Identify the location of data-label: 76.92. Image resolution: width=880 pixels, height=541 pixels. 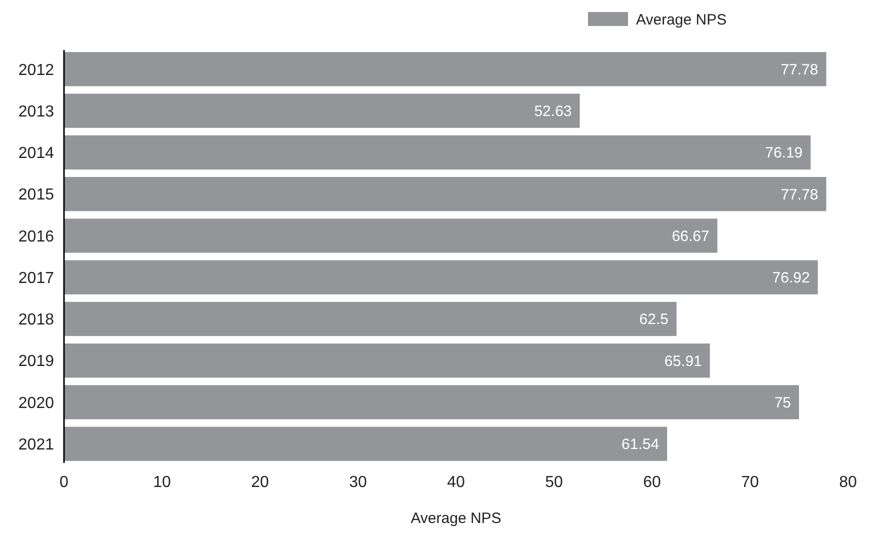
(791, 278).